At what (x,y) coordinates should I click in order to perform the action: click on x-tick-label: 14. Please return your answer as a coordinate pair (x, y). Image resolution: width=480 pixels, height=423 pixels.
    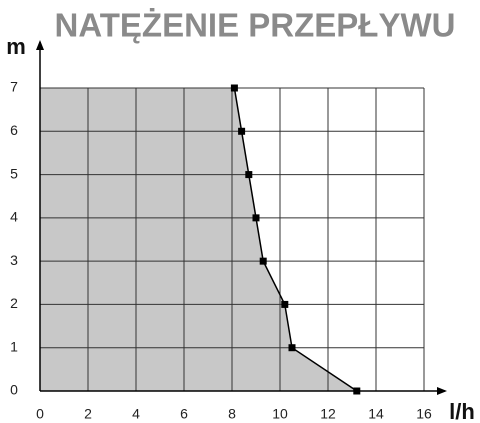
    Looking at the image, I should click on (376, 414).